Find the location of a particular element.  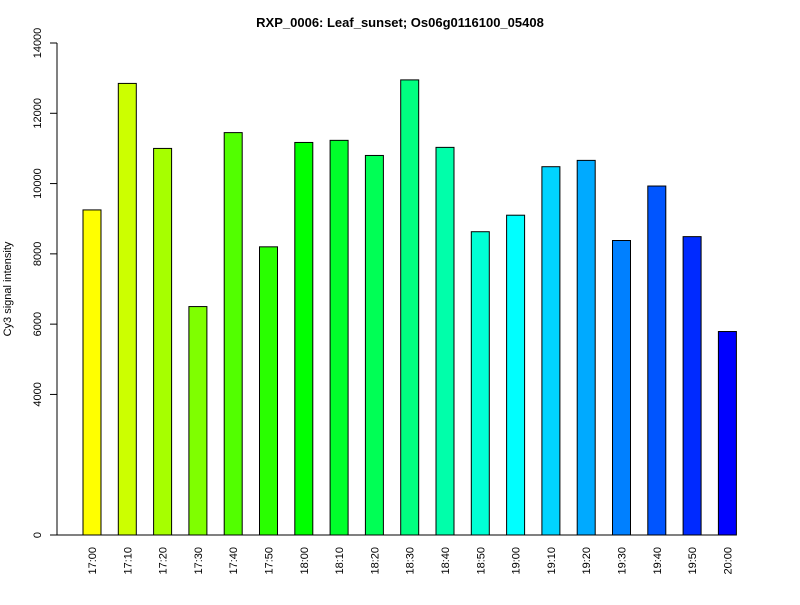

bar-1940 is located at coordinates (657, 360).